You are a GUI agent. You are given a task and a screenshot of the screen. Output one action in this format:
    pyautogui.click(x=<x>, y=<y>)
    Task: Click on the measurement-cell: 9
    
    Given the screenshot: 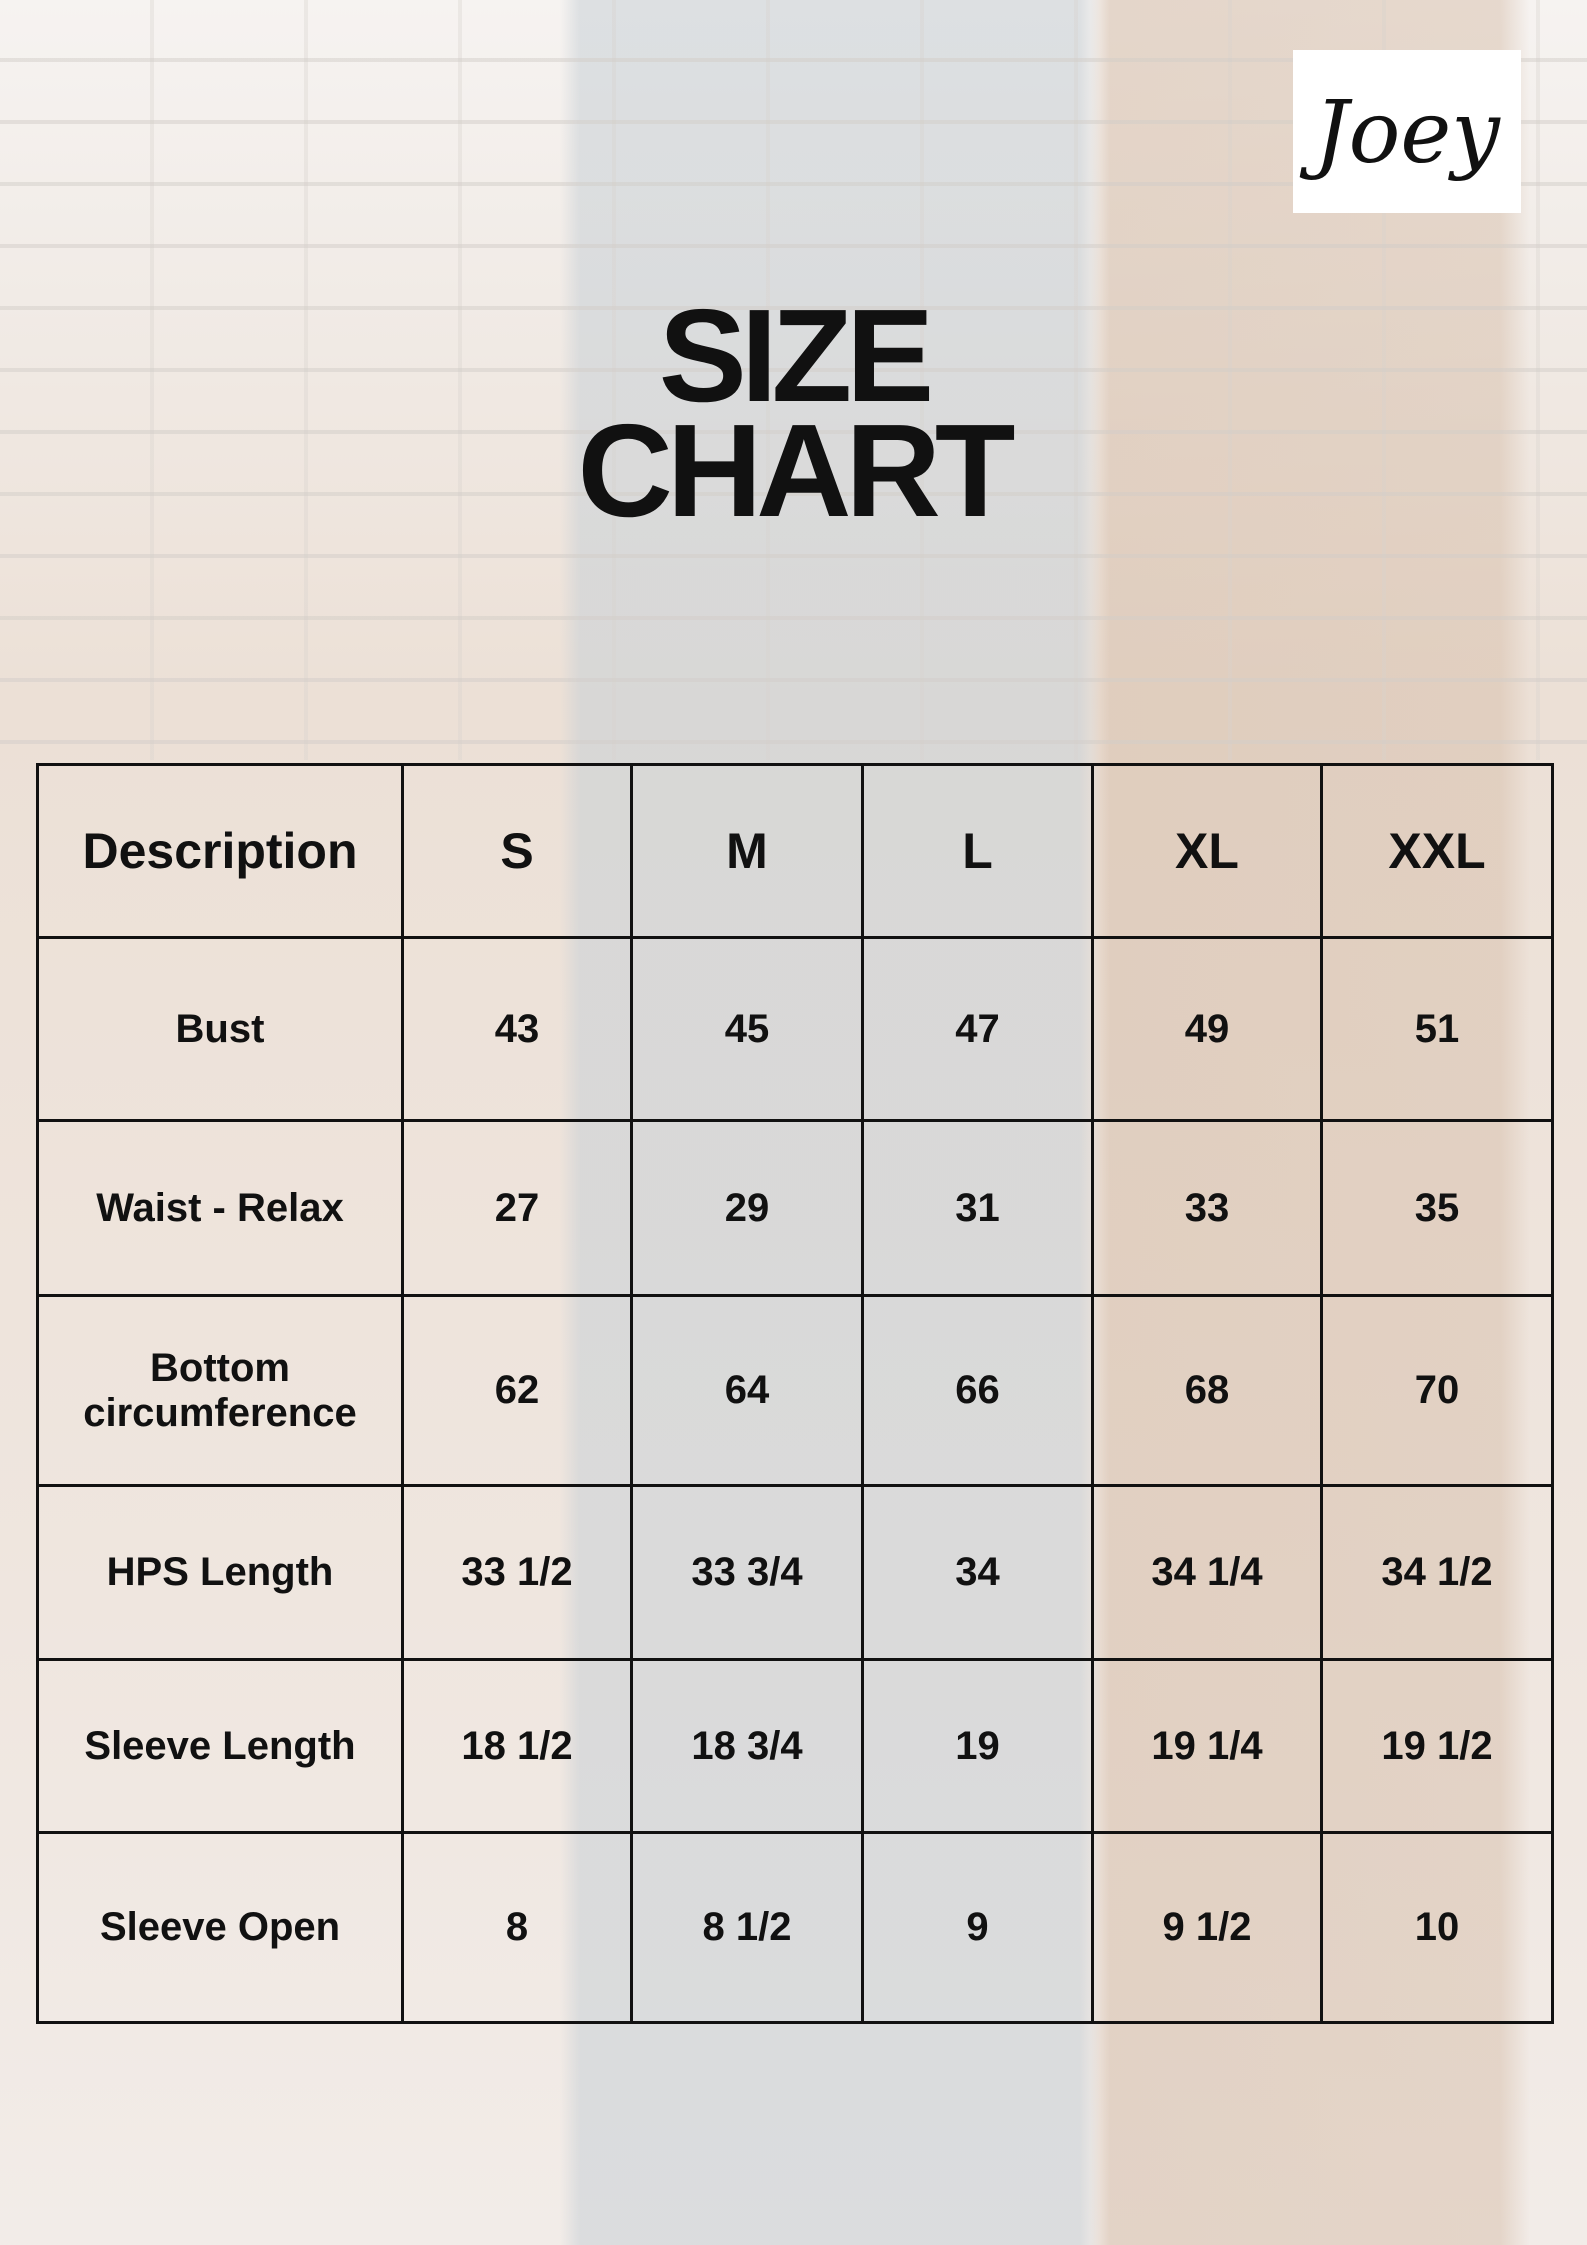 What is the action you would take?
    pyautogui.click(x=977, y=1927)
    